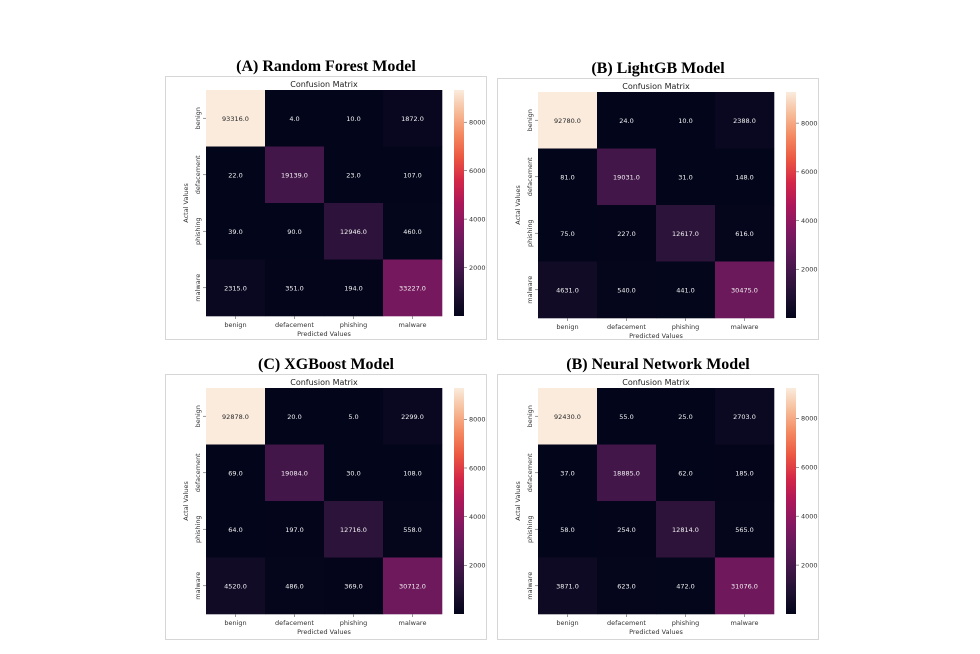  I want to click on cell-value-label: 3871.0, so click(567, 586).